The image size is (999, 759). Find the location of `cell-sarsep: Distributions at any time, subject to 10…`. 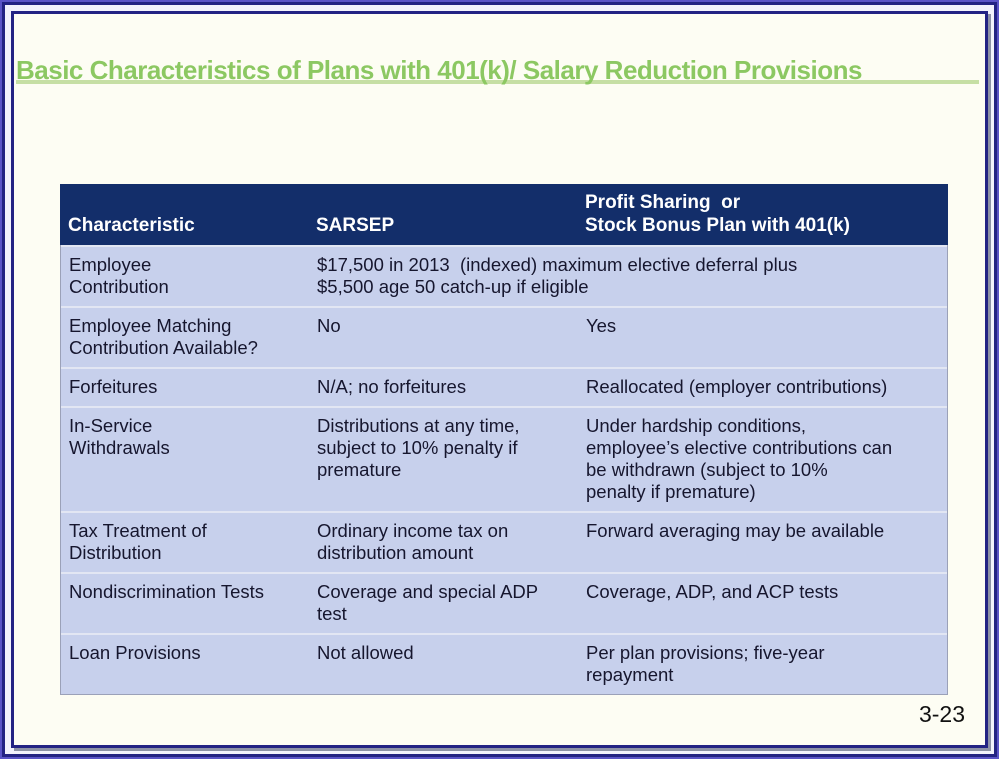

cell-sarsep: Distributions at any time, subject to 10… is located at coordinates (418, 447).